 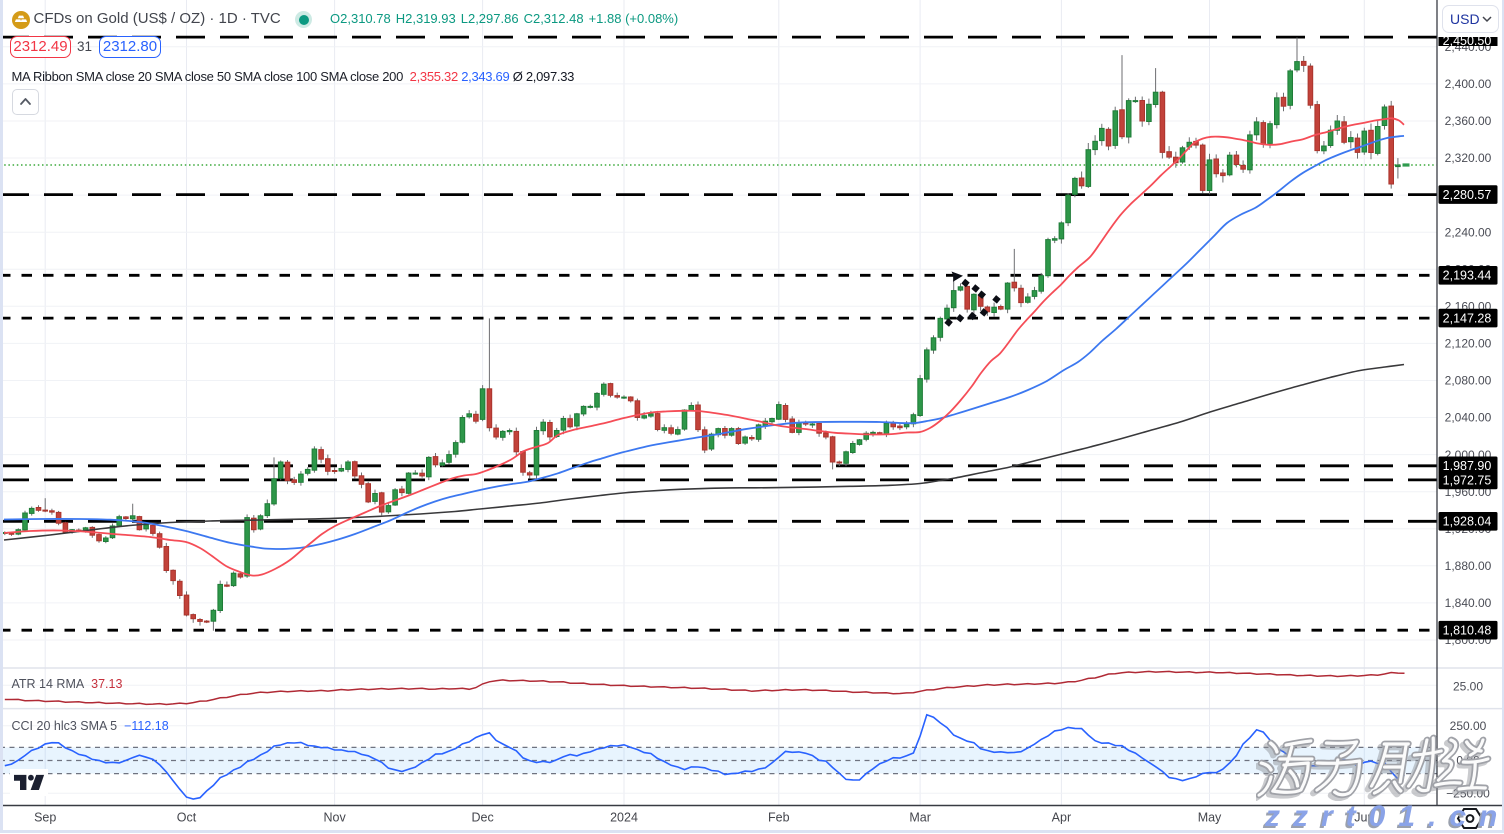 I want to click on svg-text: 2,193.44, so click(x=1467, y=276).